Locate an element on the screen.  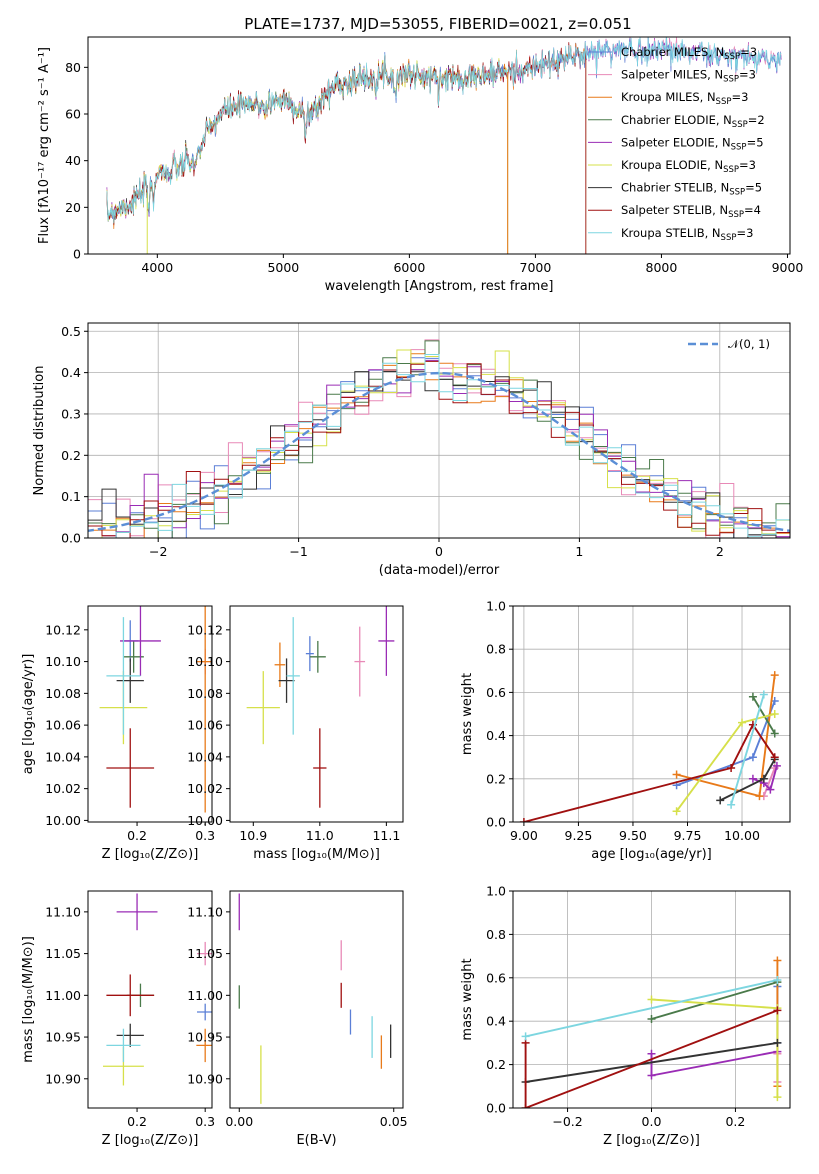
legend-label-main: Kroupa MILES, N is located at coordinates (668, 97).